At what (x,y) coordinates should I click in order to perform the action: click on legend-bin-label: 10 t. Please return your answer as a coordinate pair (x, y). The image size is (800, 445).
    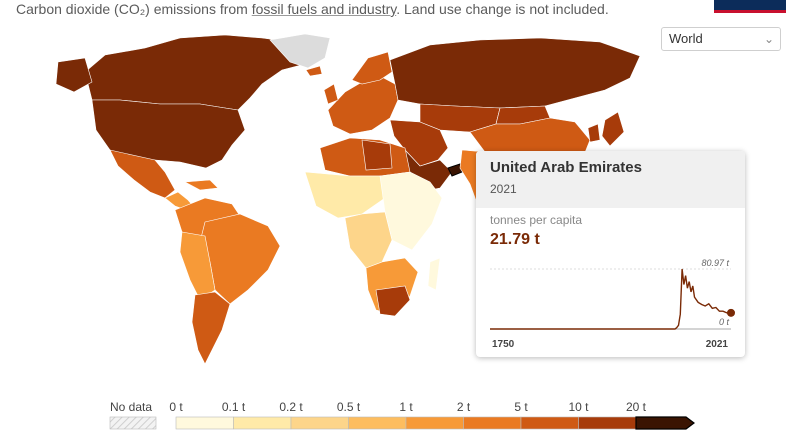
    Looking at the image, I should click on (578, 407).